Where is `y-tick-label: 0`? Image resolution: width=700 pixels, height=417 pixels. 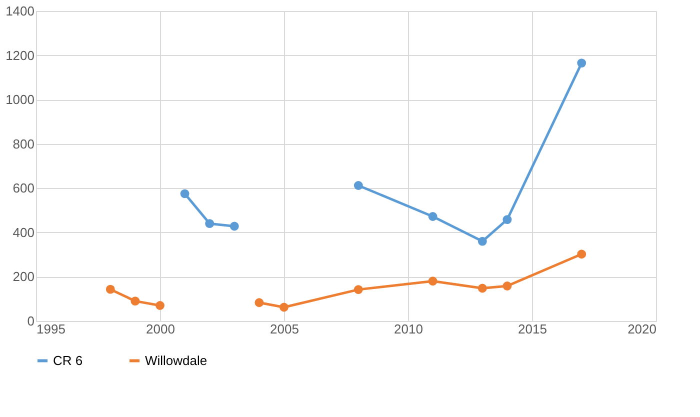 y-tick-label: 0 is located at coordinates (30, 321).